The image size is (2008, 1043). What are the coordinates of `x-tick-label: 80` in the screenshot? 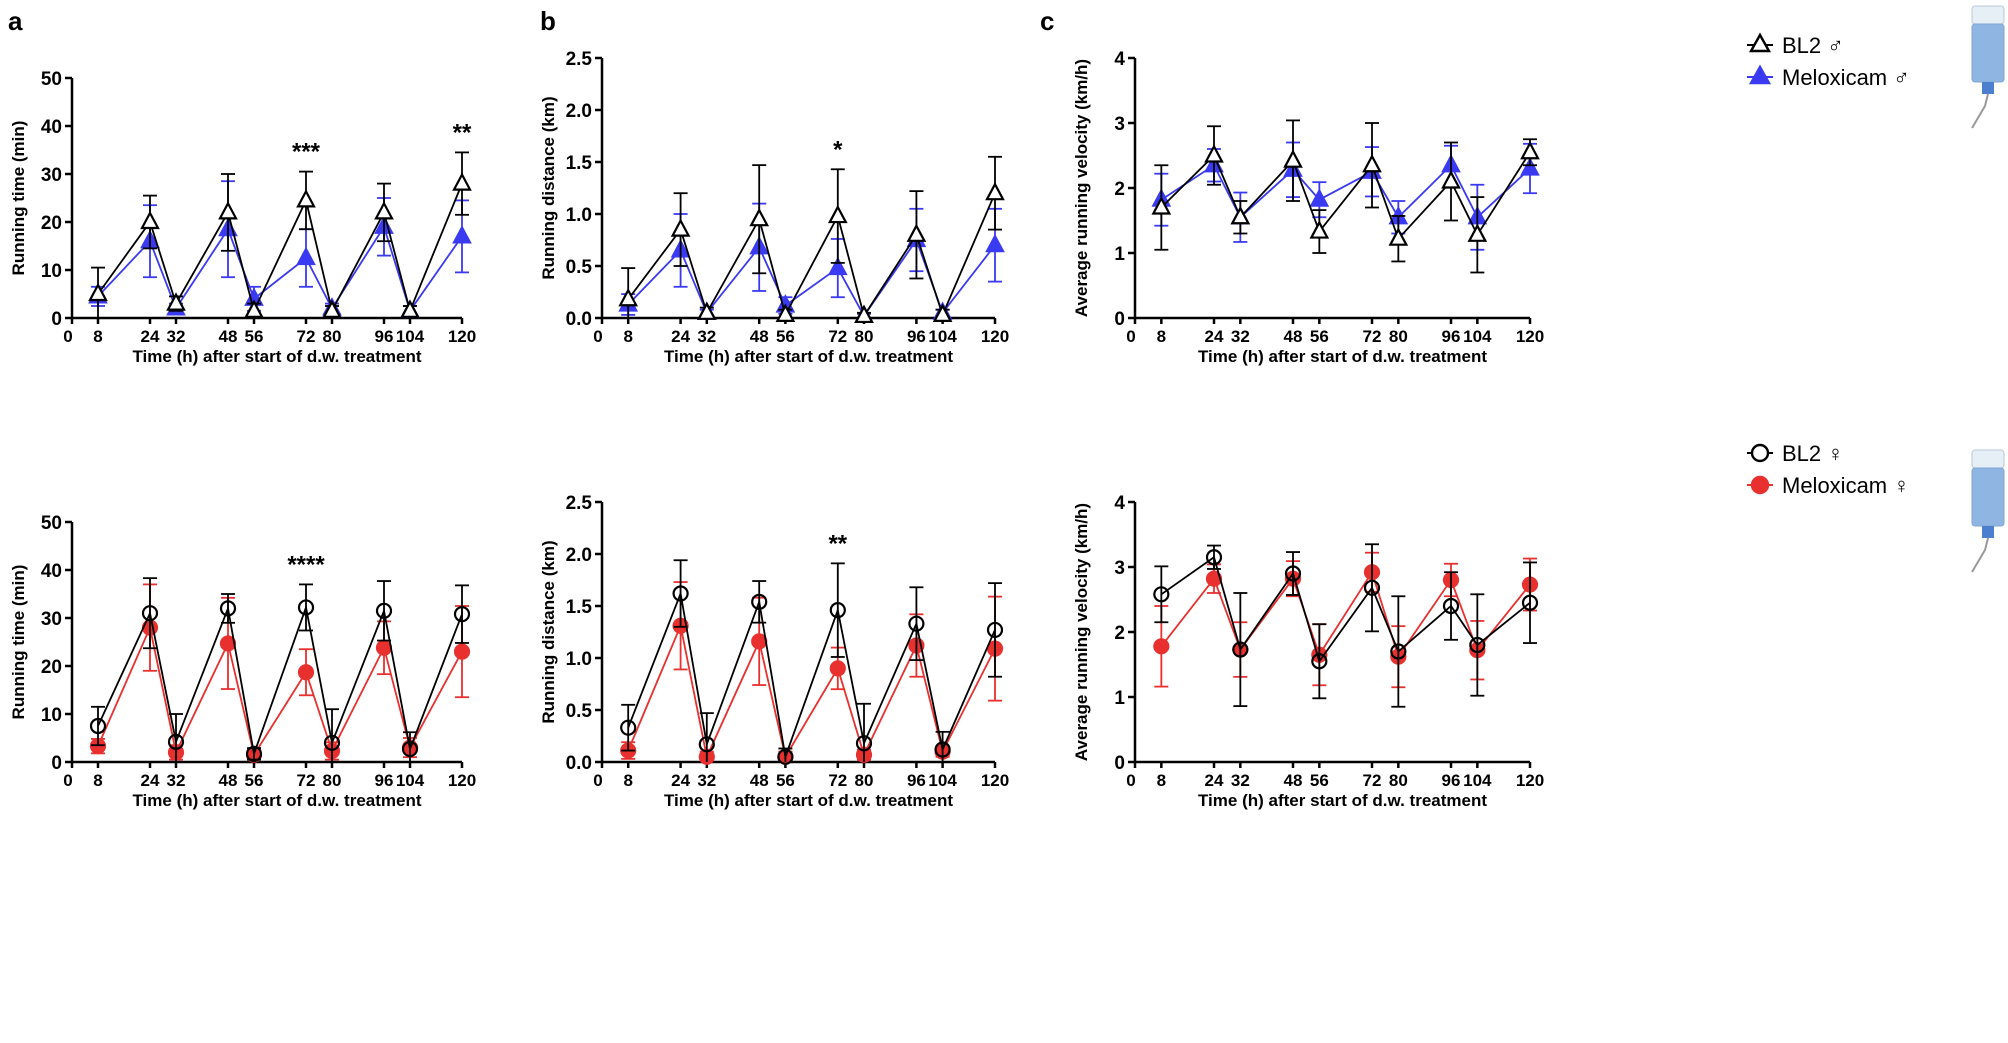 It's located at (1398, 336).